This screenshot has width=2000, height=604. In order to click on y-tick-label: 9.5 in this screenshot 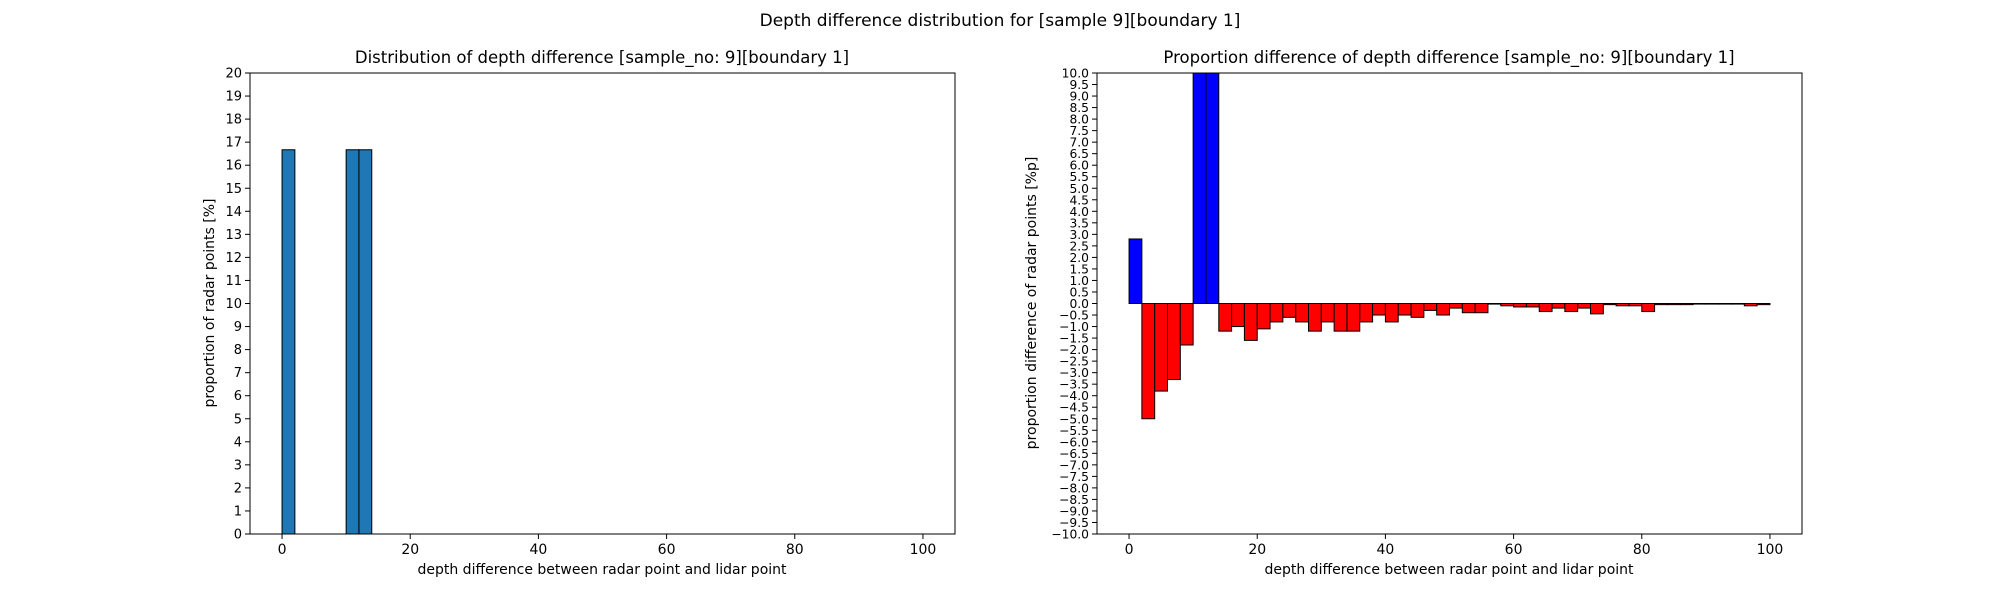, I will do `click(1079, 85)`.